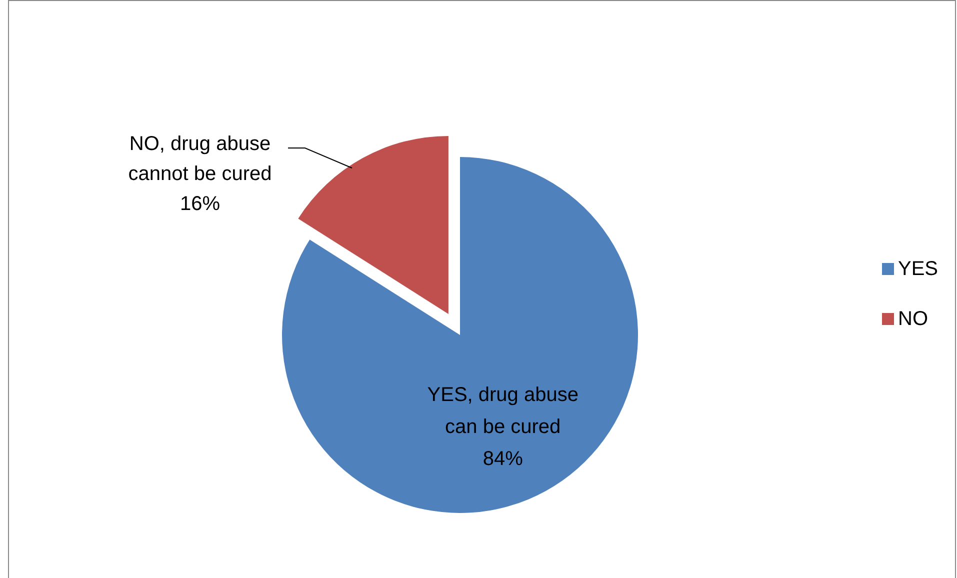 The image size is (957, 578). What do you see at coordinates (913, 319) in the screenshot?
I see `legend-label: NO` at bounding box center [913, 319].